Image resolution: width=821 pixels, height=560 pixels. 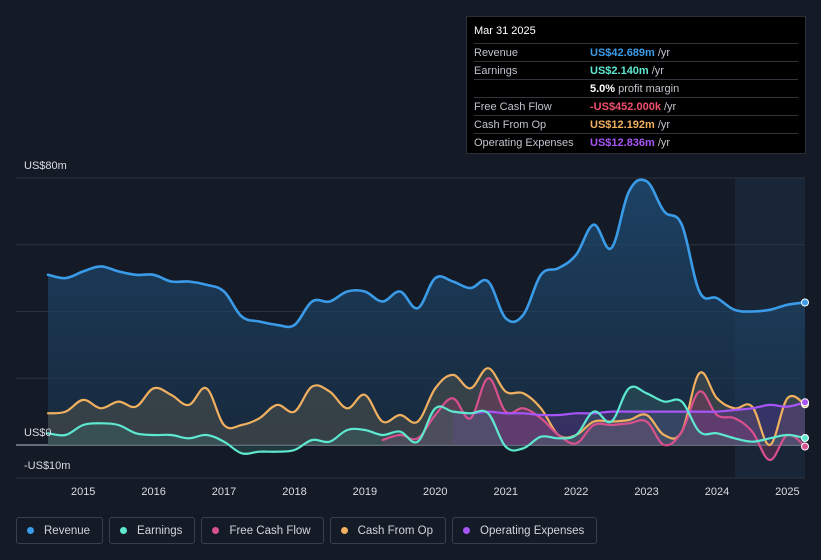 I want to click on tooltip-label: Revenue, so click(x=496, y=53).